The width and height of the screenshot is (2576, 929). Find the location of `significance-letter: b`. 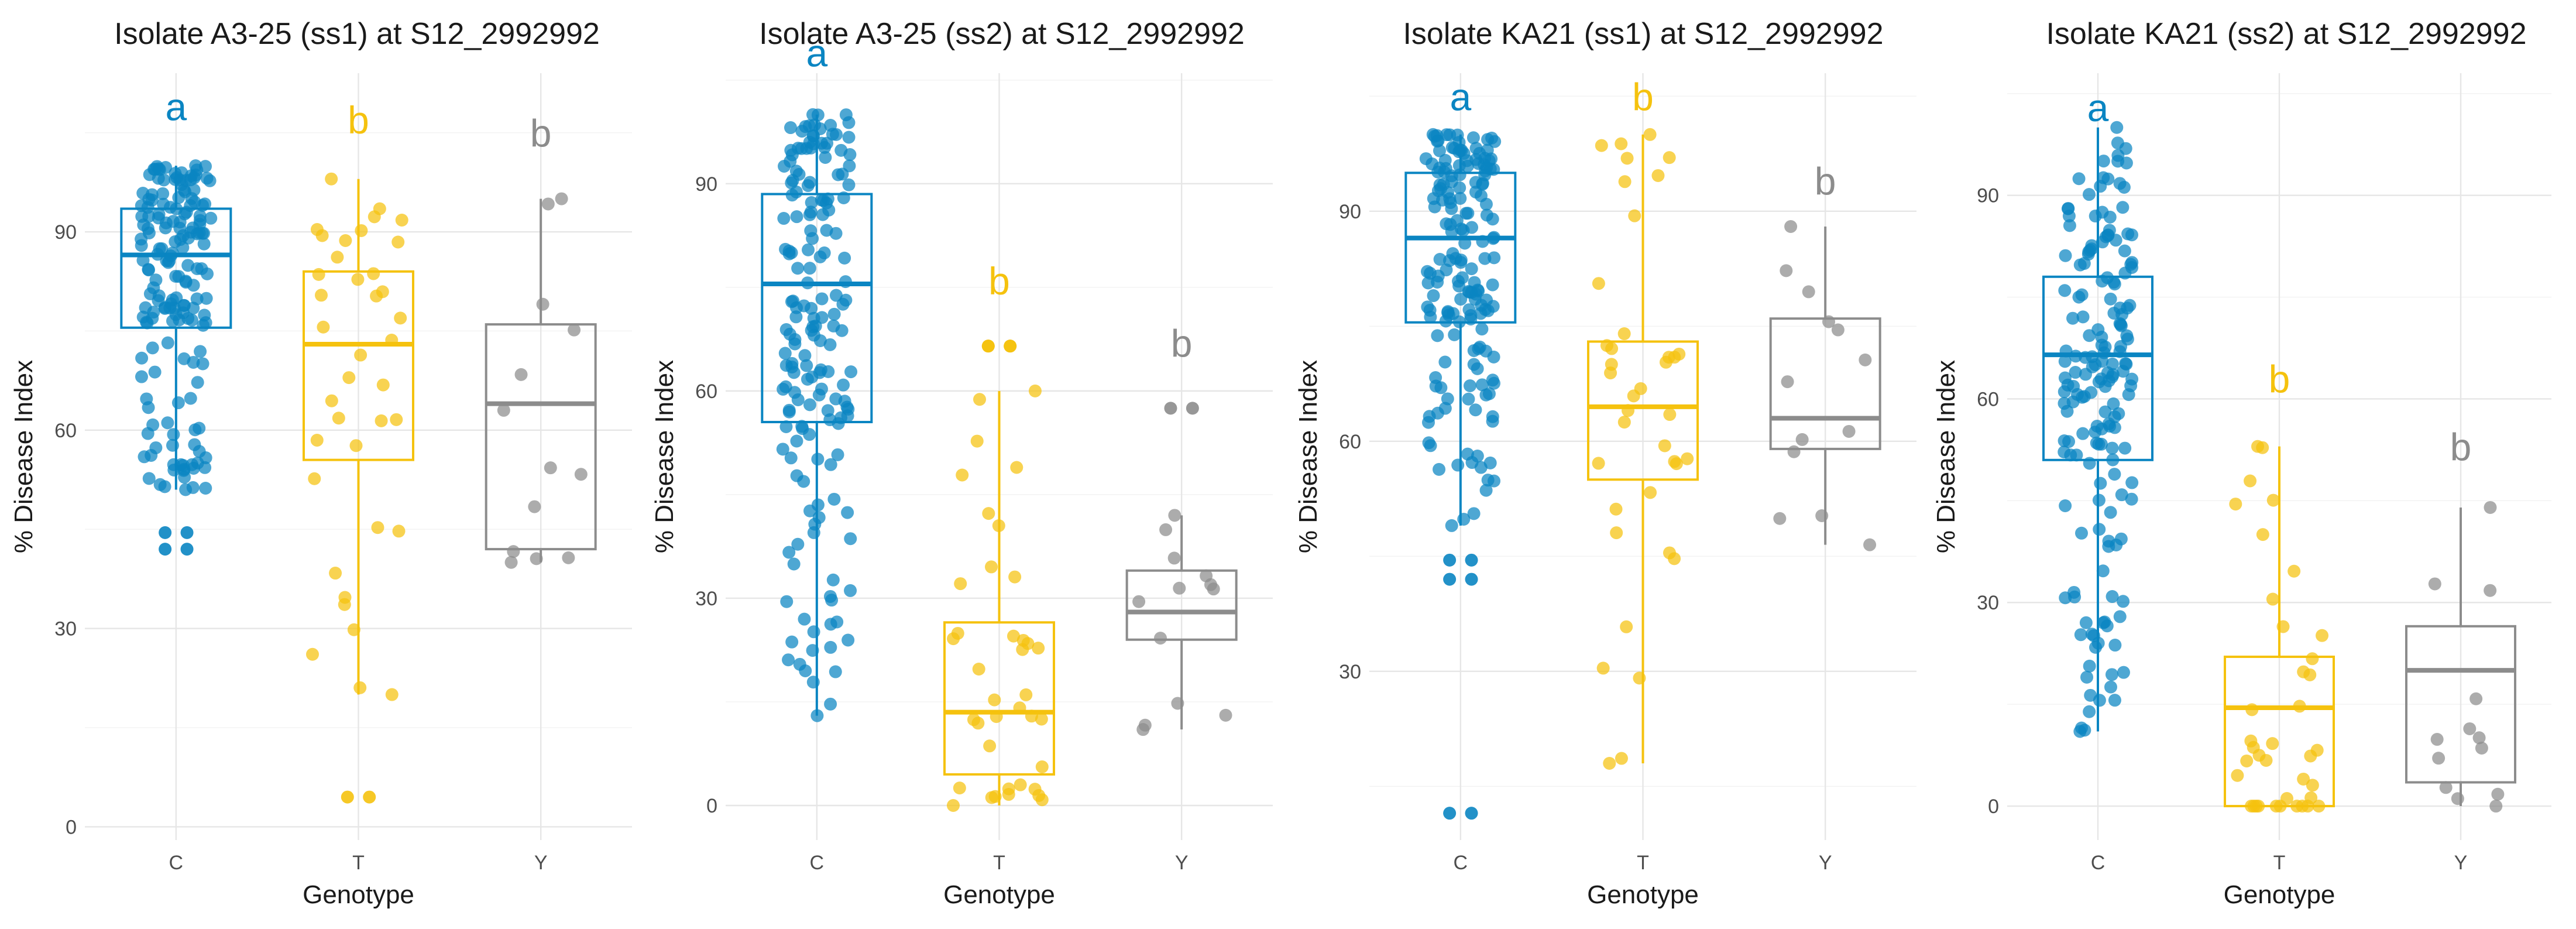

significance-letter: b is located at coordinates (1182, 343).